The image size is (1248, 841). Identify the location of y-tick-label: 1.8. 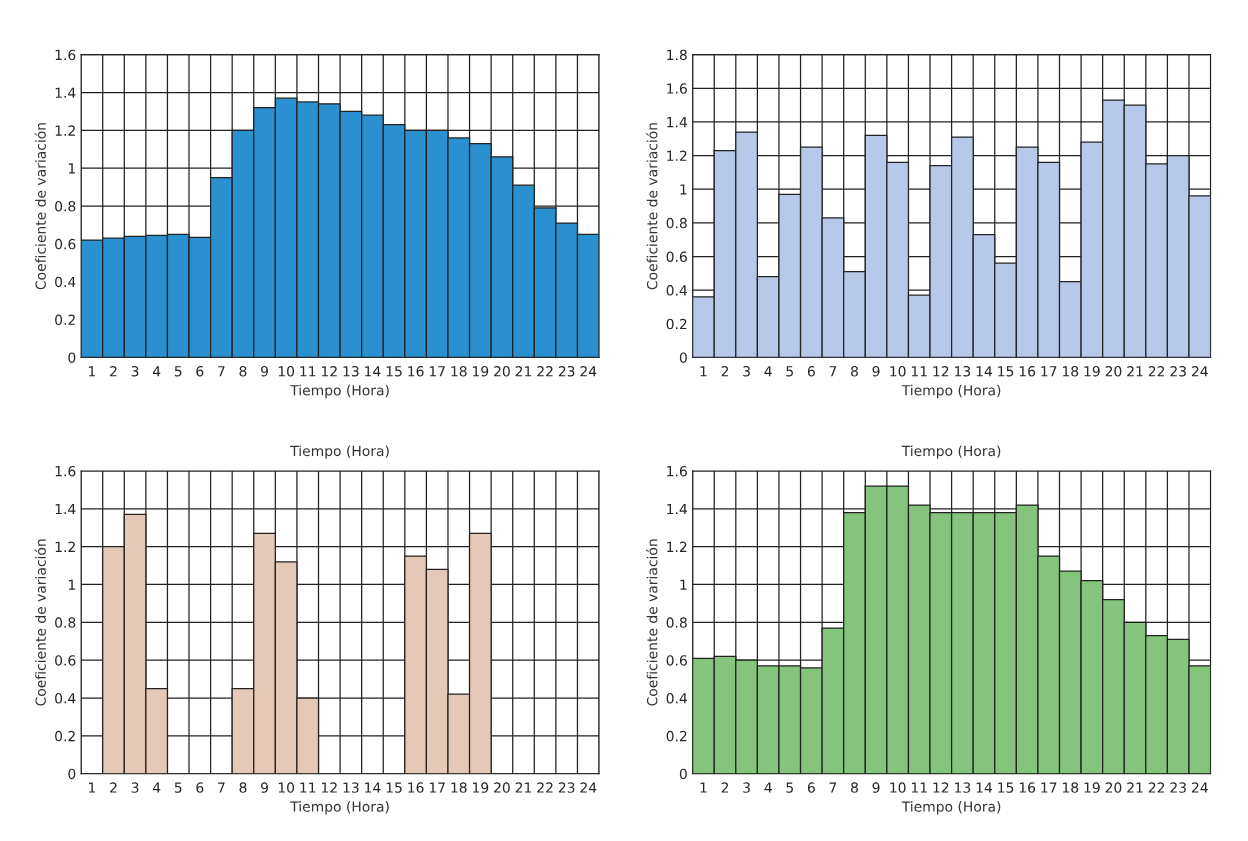
(677, 55).